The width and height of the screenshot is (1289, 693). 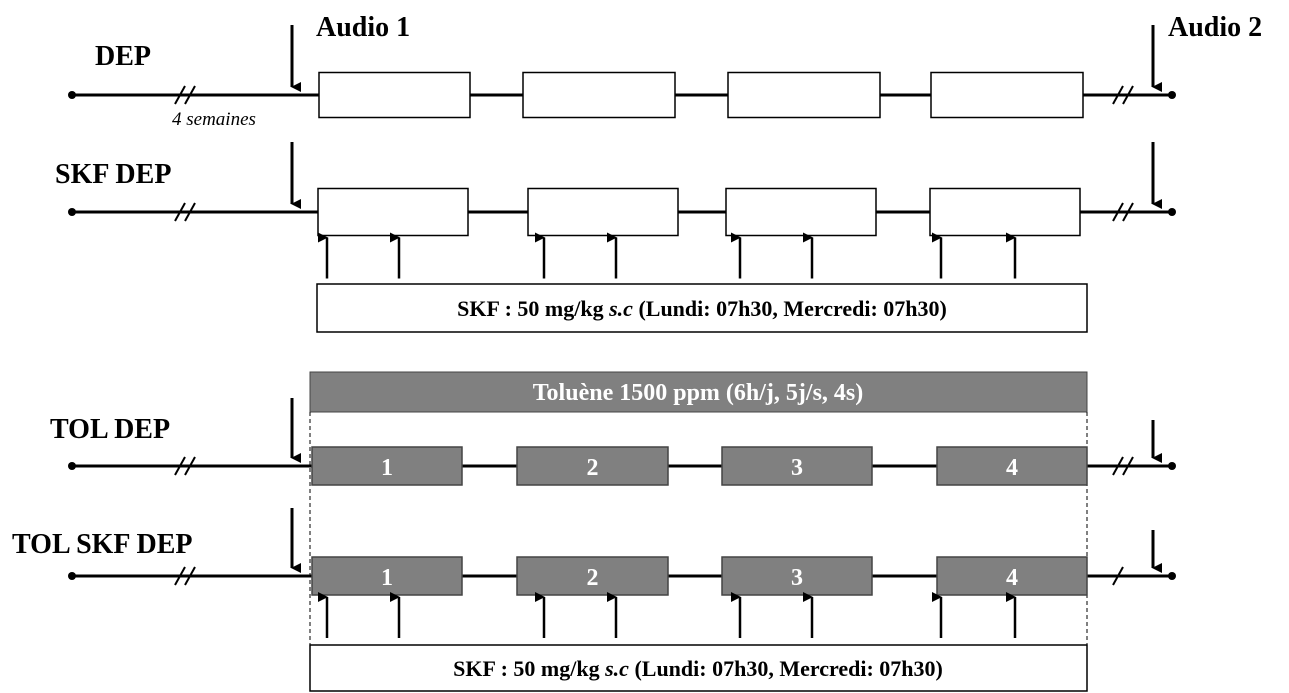 What do you see at coordinates (363, 27) in the screenshot?
I see `audio-1-label: Audio 1` at bounding box center [363, 27].